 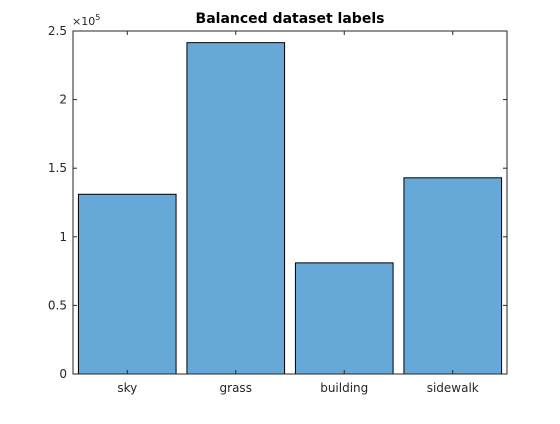 I want to click on y-tick-label-4: 2, so click(x=63, y=100).